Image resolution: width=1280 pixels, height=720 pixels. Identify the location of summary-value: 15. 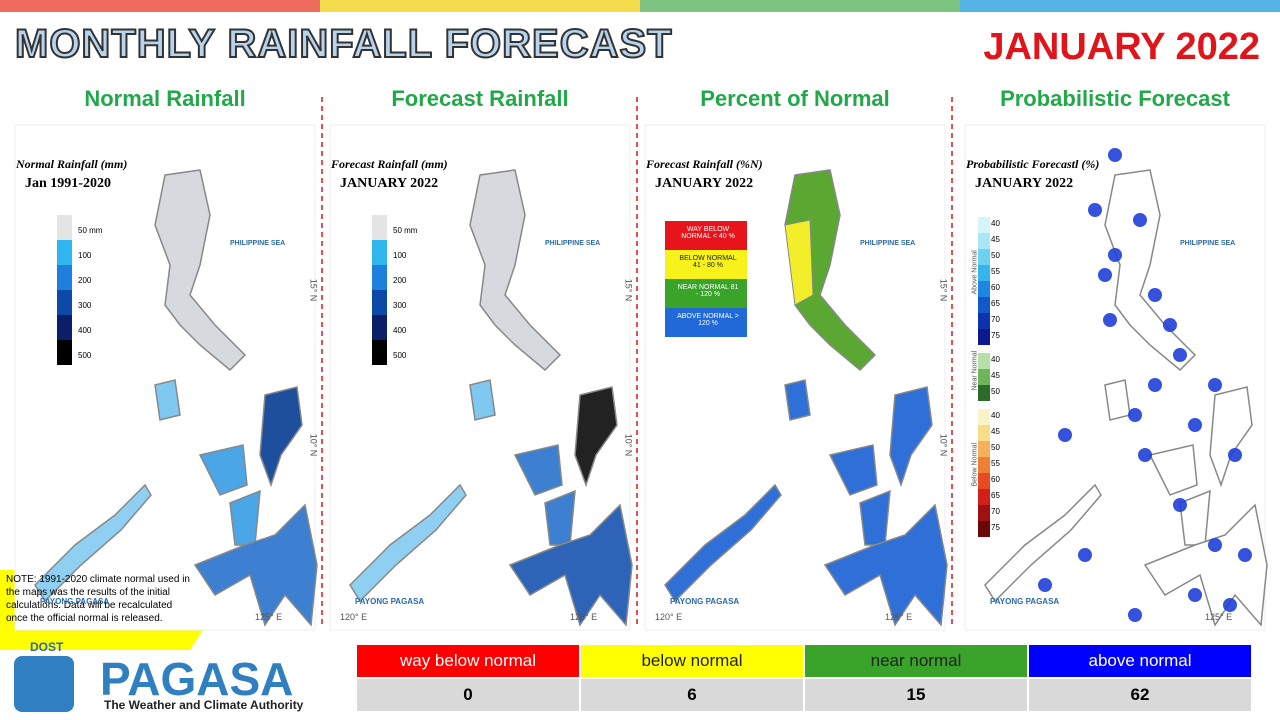
(916, 695).